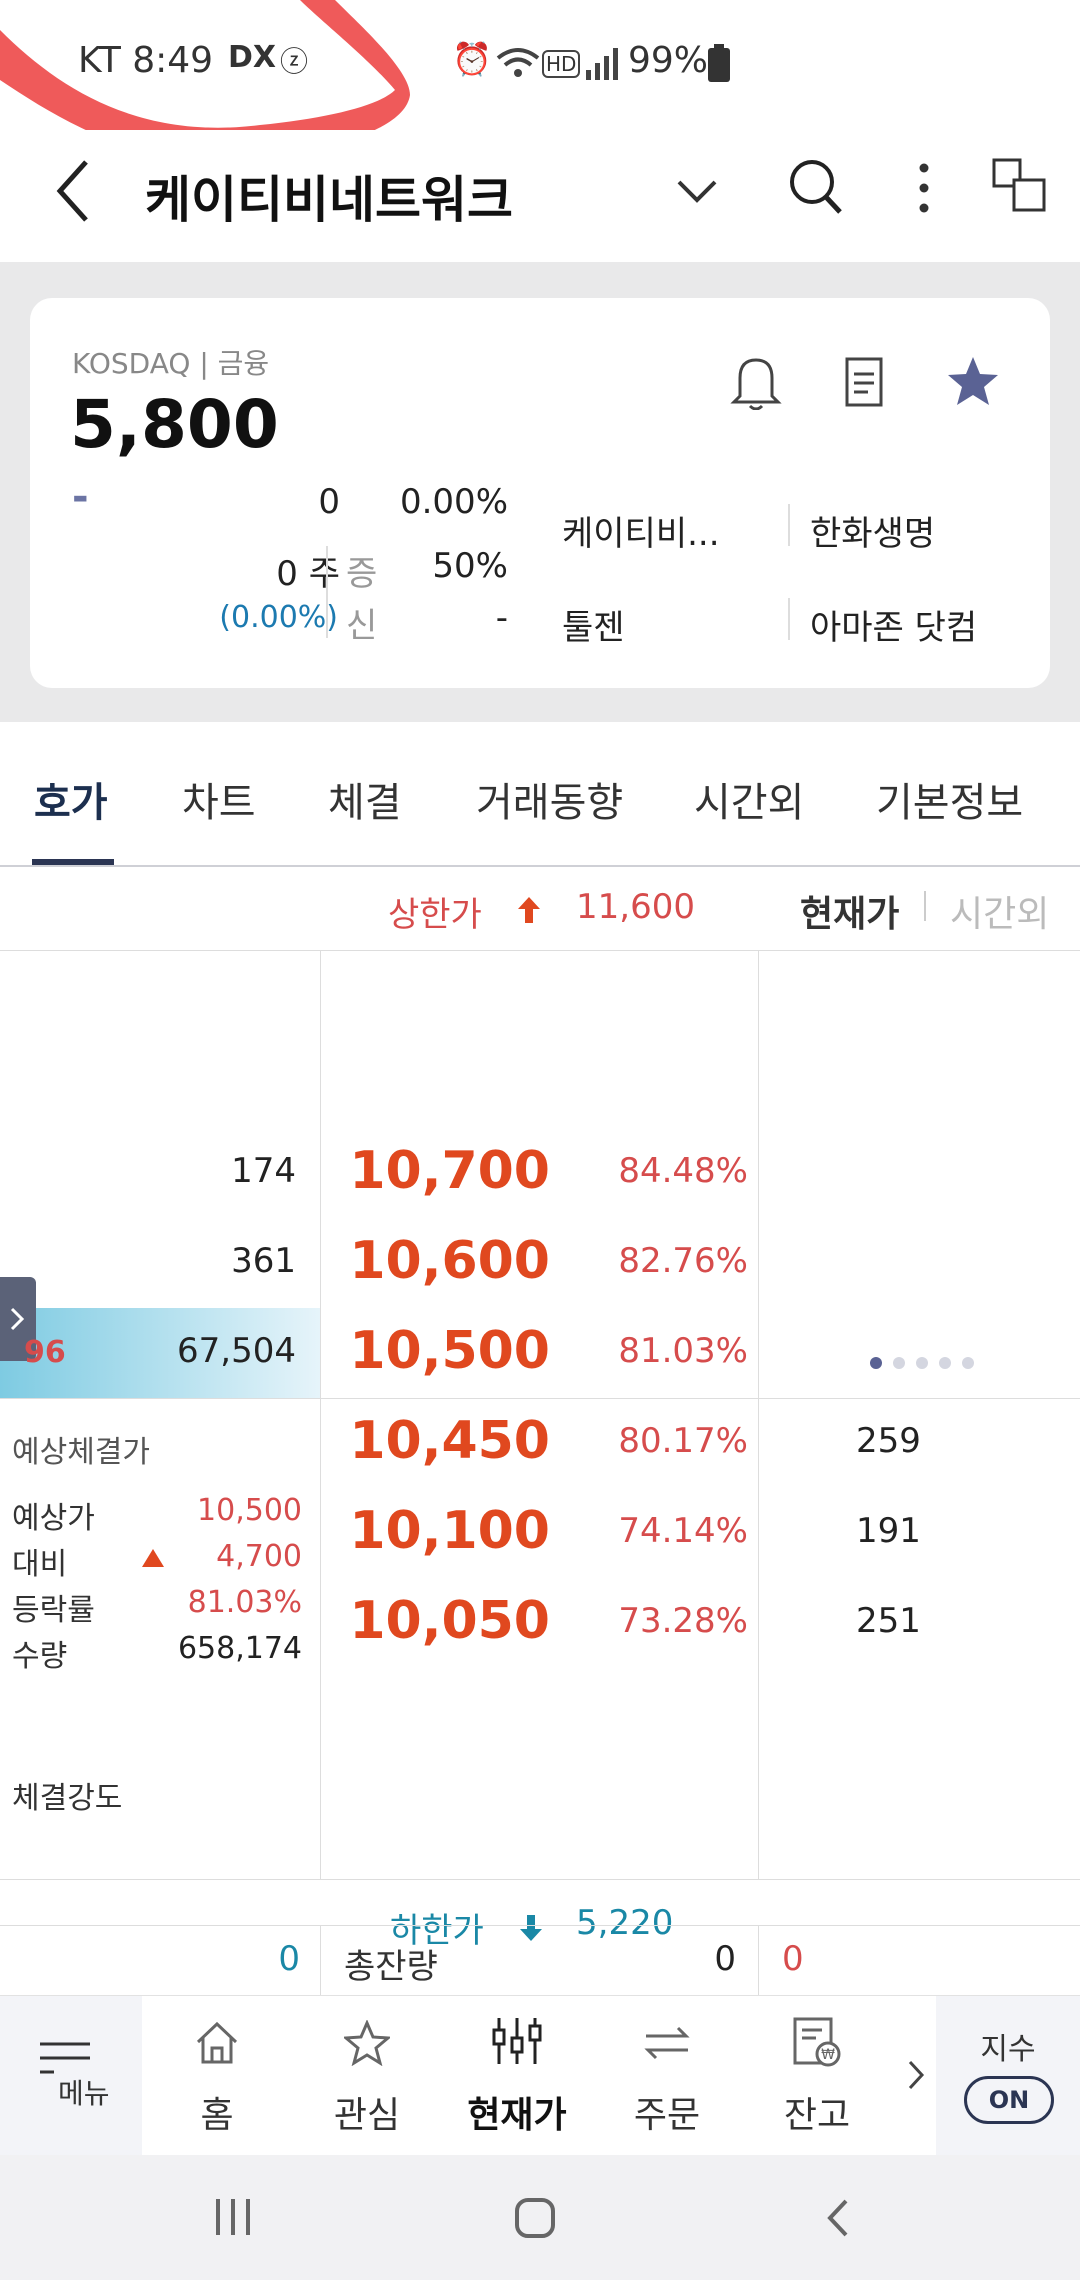 This screenshot has width=1080, height=2280. Describe the element at coordinates (924, 188) in the screenshot. I see `more-icon` at that location.